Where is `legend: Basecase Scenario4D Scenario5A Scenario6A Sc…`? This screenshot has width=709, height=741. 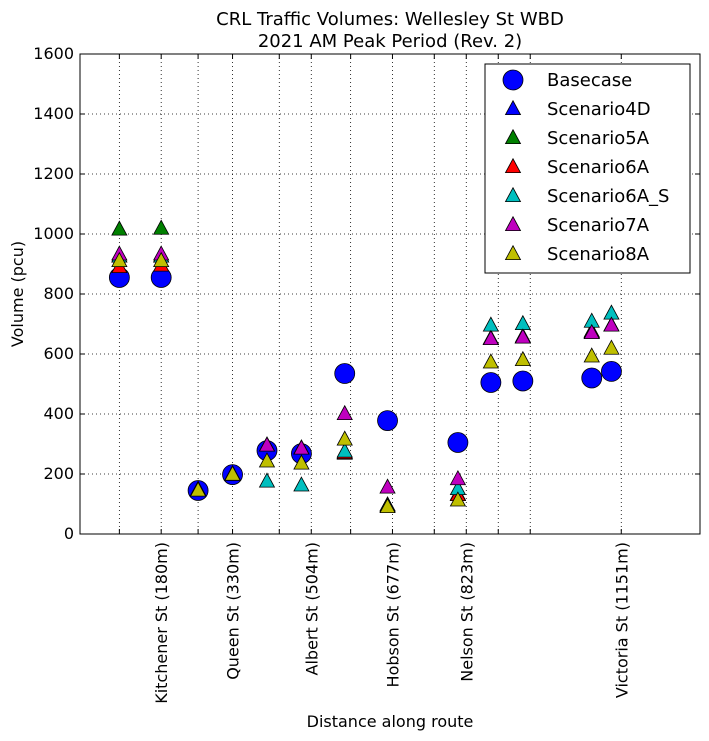 legend: Basecase Scenario4D Scenario5A Scenario6A Sc… is located at coordinates (587, 168).